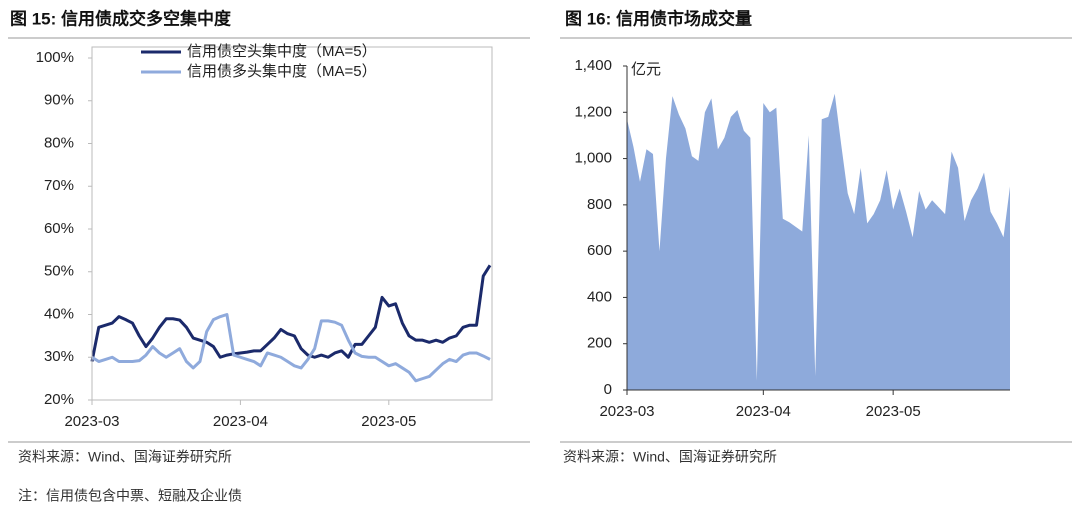  What do you see at coordinates (59, 100) in the screenshot?
I see `y-tick-label: 90%` at bounding box center [59, 100].